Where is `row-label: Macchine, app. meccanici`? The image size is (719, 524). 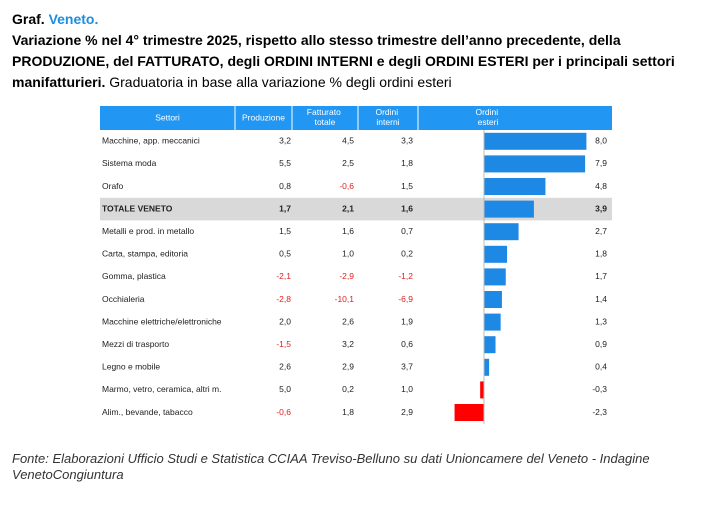
row-label: Macchine, app. meccanici is located at coordinates (151, 141).